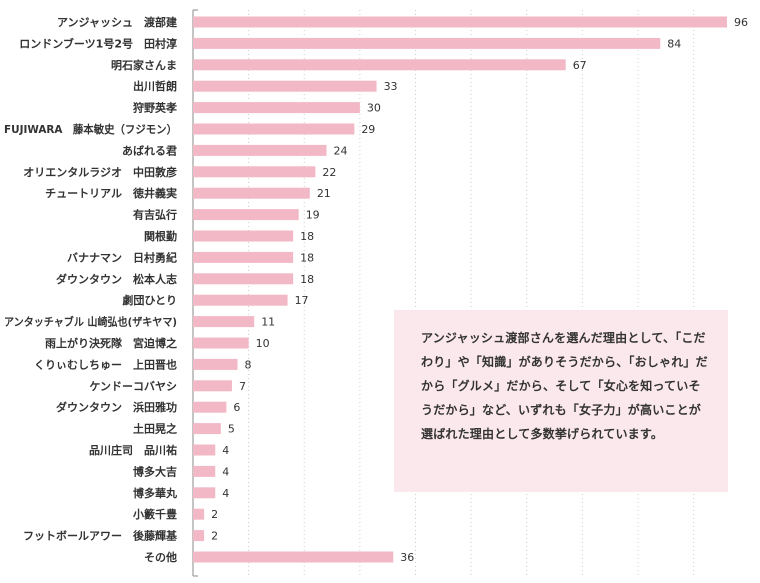 The width and height of the screenshot is (760, 583). What do you see at coordinates (155, 86) in the screenshot?
I see `category-label: 出川哲朗` at bounding box center [155, 86].